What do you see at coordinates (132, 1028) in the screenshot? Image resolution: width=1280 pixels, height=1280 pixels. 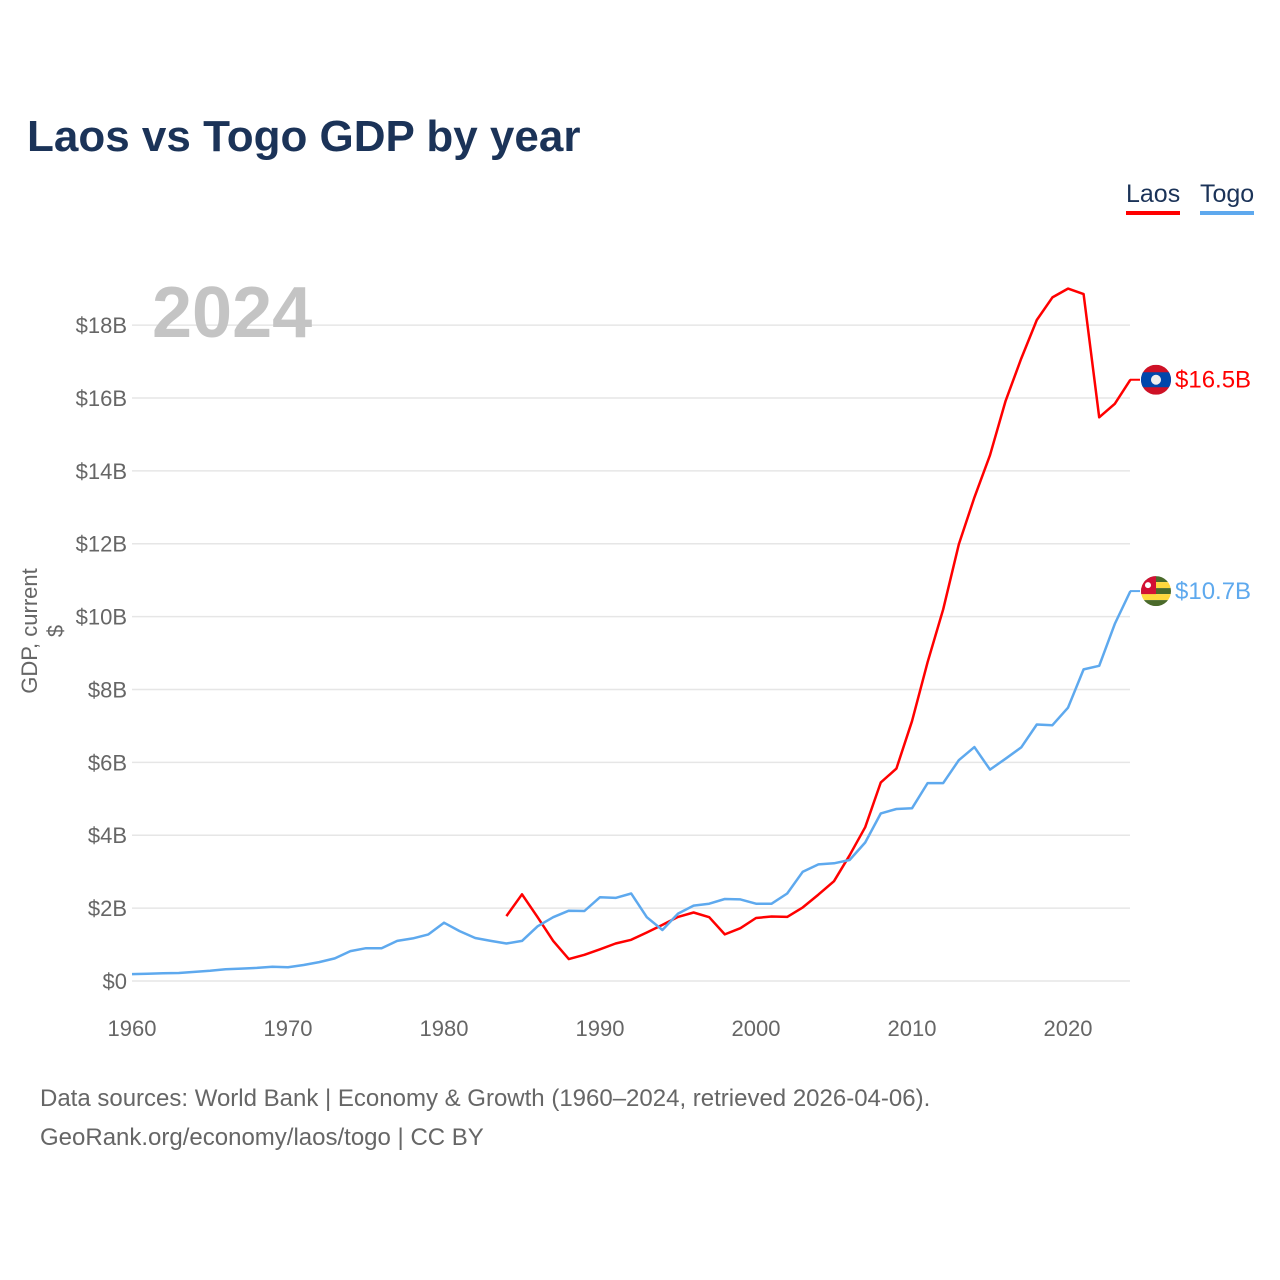 I see `x-tick-label: 1960` at bounding box center [132, 1028].